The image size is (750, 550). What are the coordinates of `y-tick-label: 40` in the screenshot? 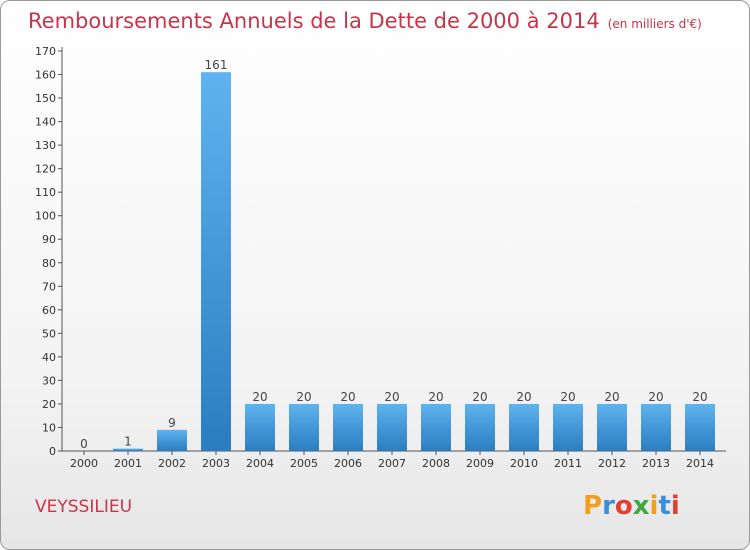 It's located at (49, 357).